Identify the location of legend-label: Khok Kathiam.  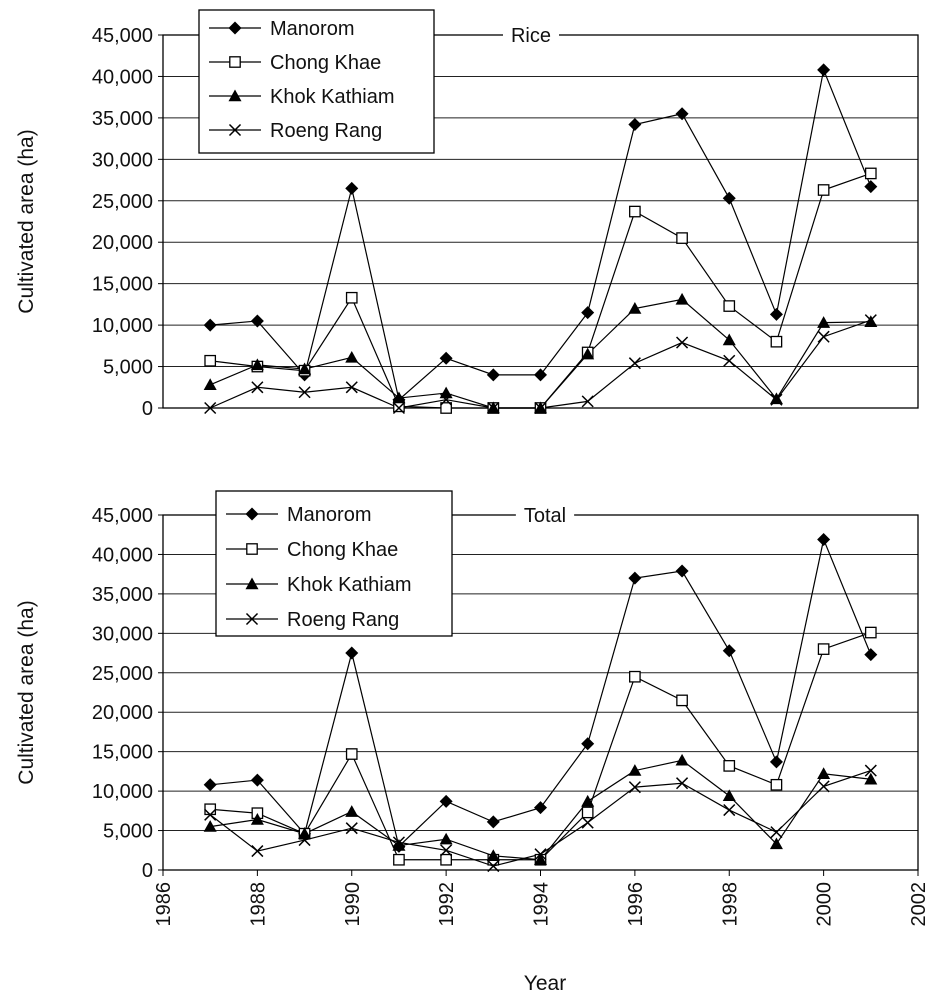
(332, 97).